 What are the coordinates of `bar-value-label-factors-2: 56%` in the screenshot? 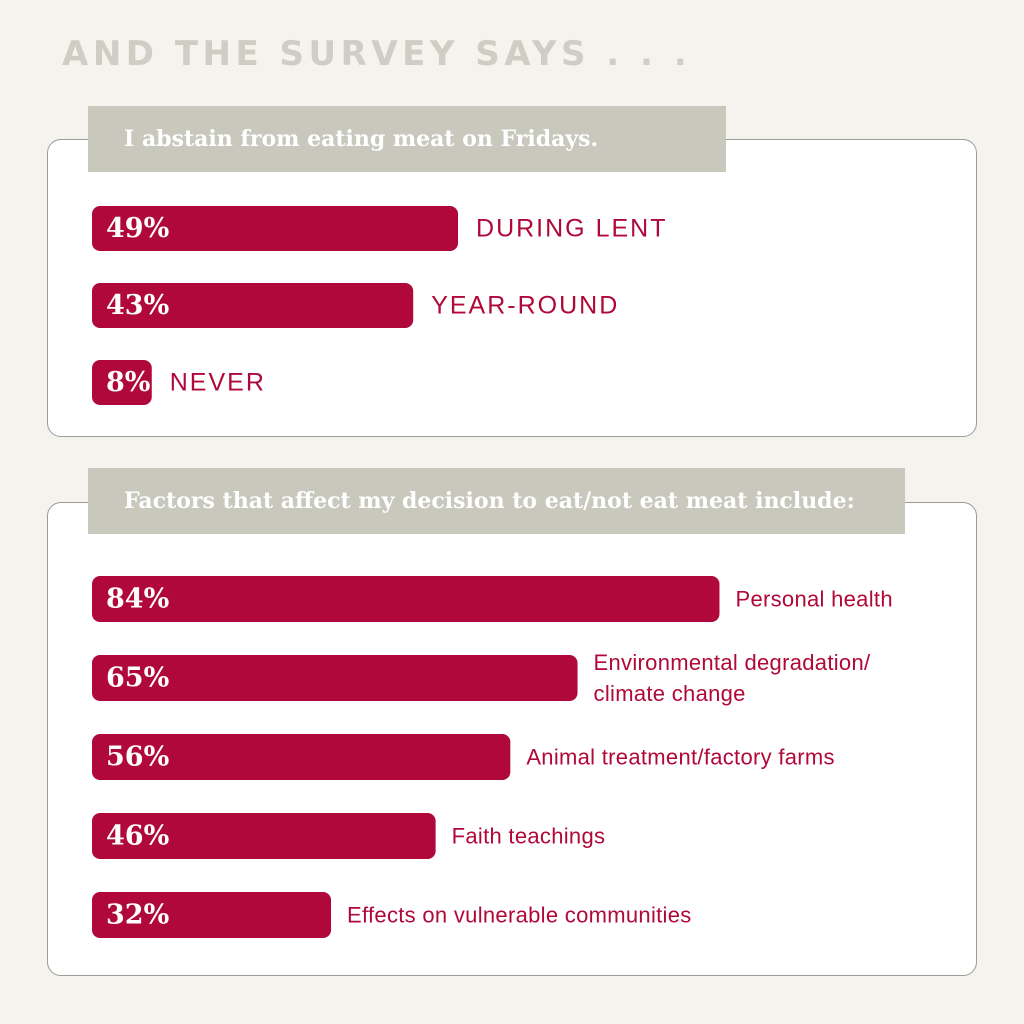 It's located at (137, 757).